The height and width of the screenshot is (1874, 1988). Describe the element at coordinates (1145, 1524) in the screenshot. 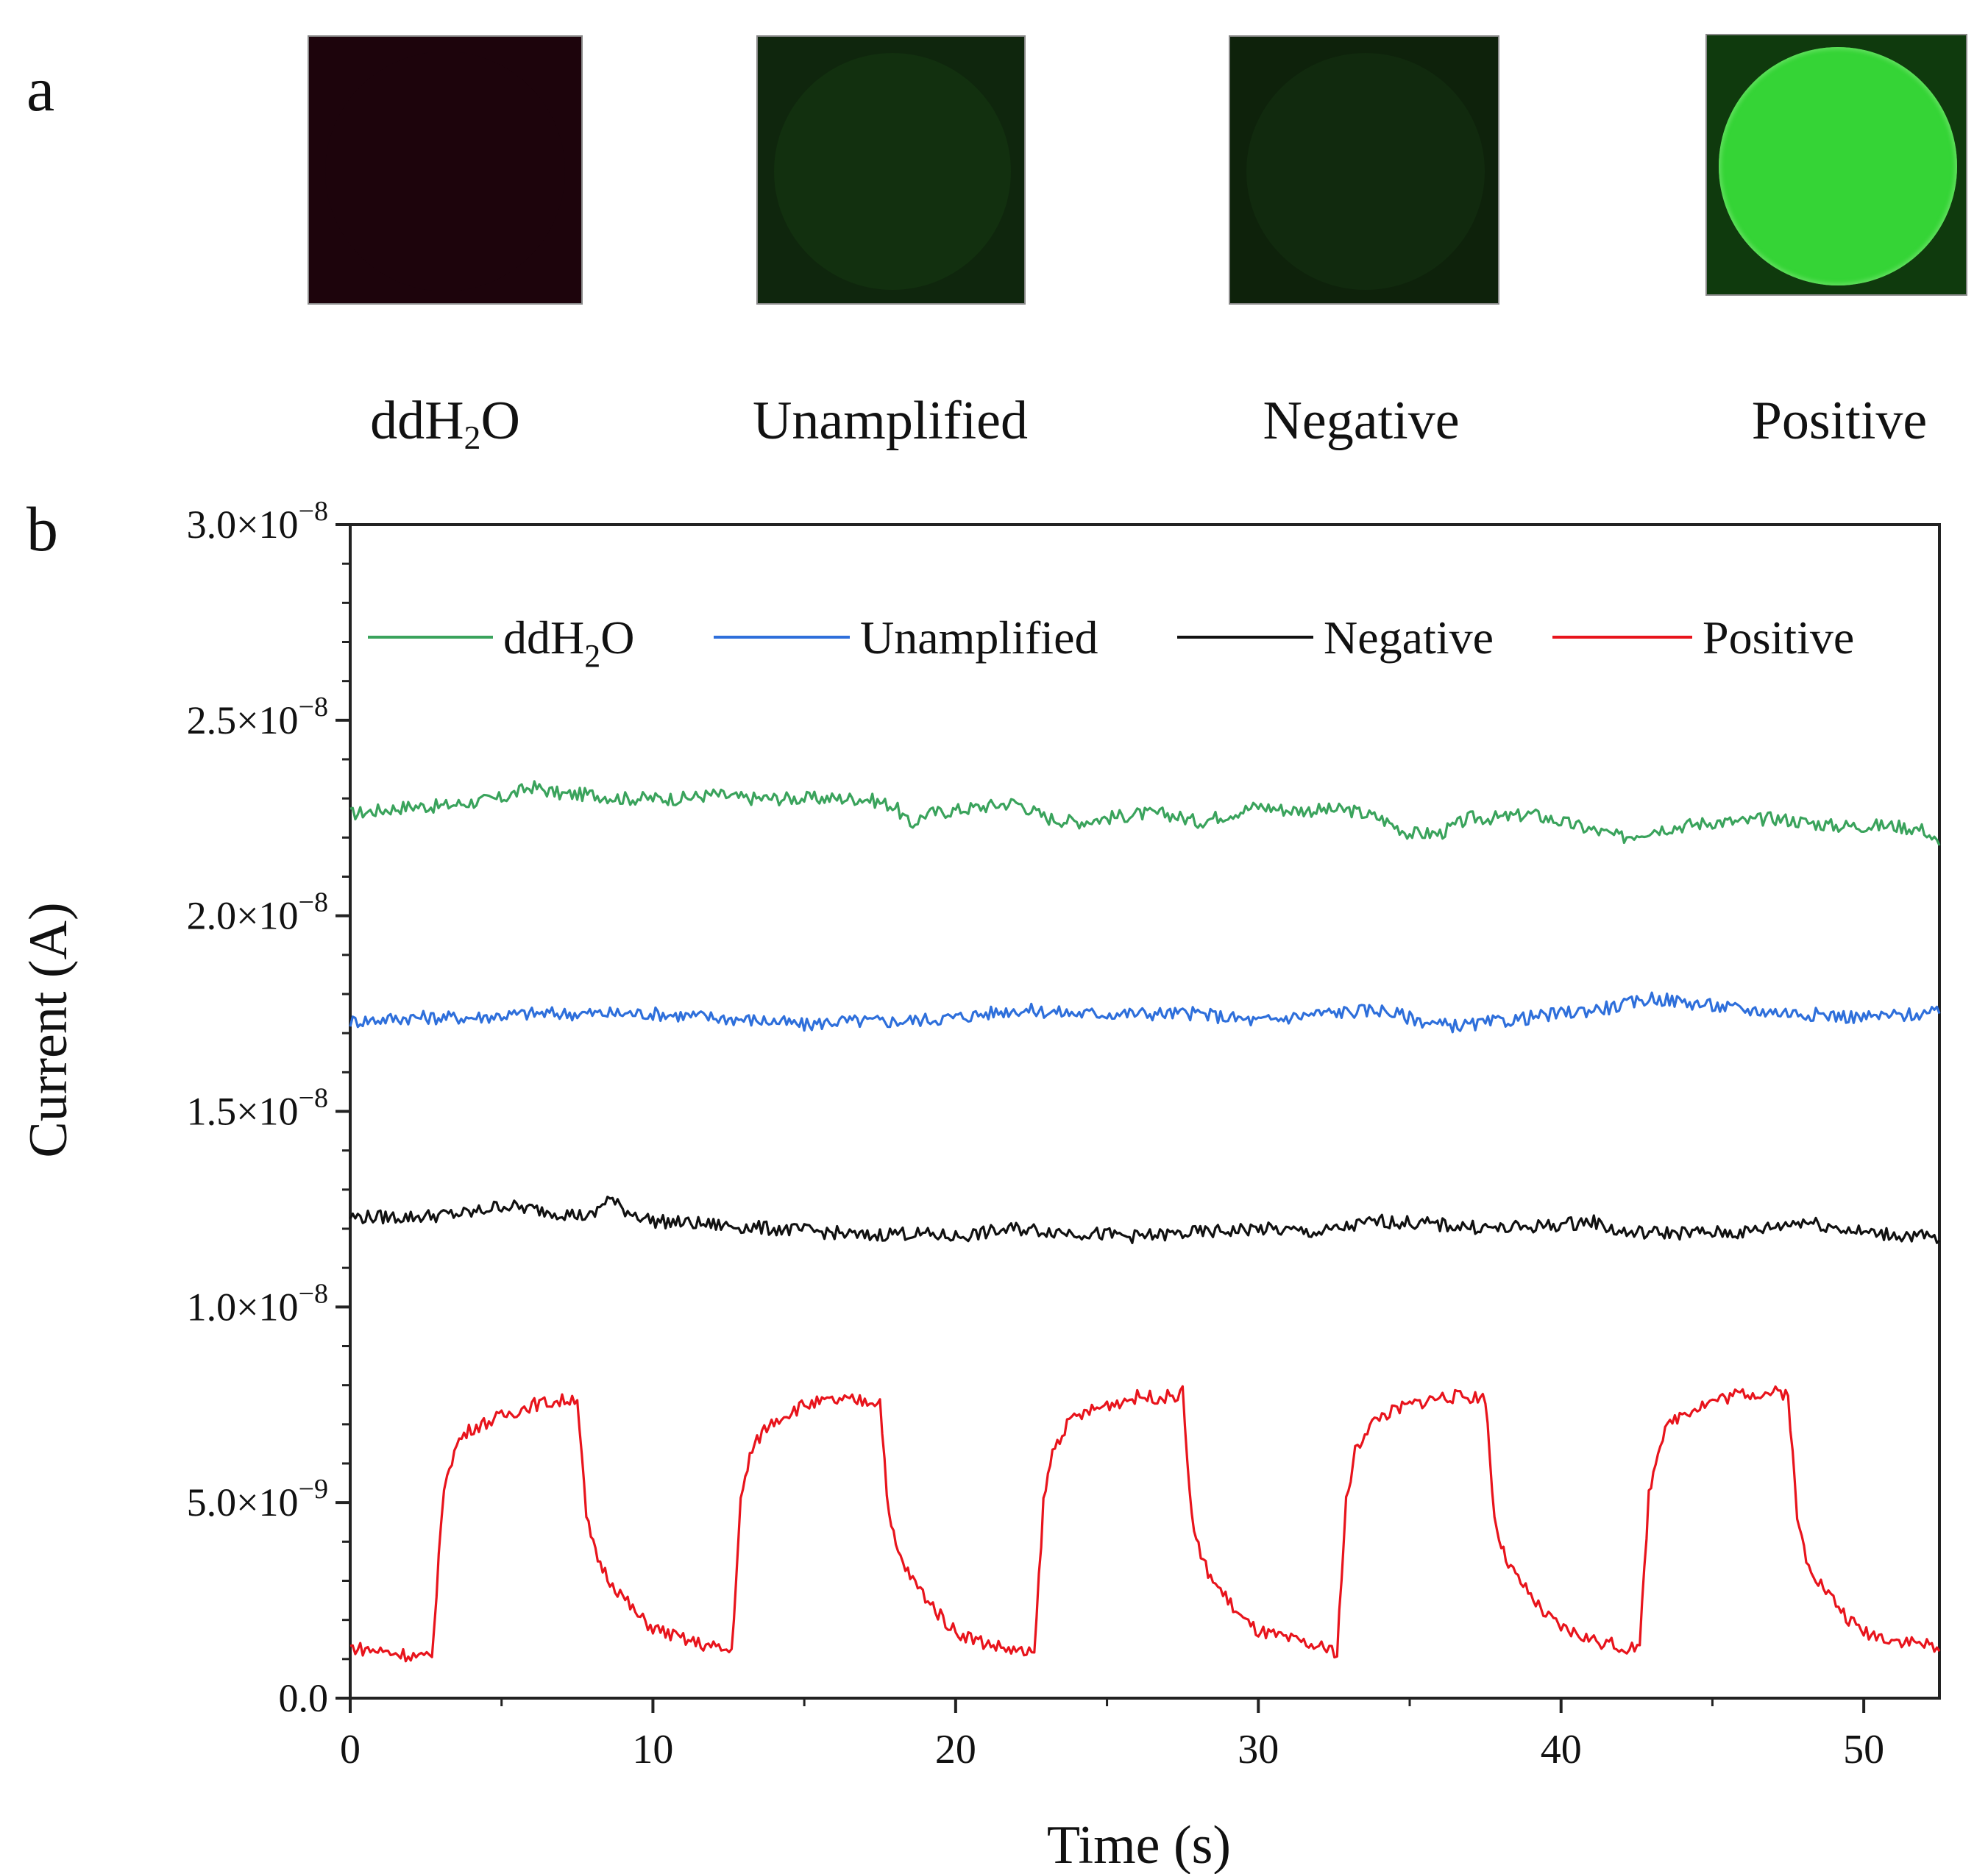

I see `series-line-positive` at that location.